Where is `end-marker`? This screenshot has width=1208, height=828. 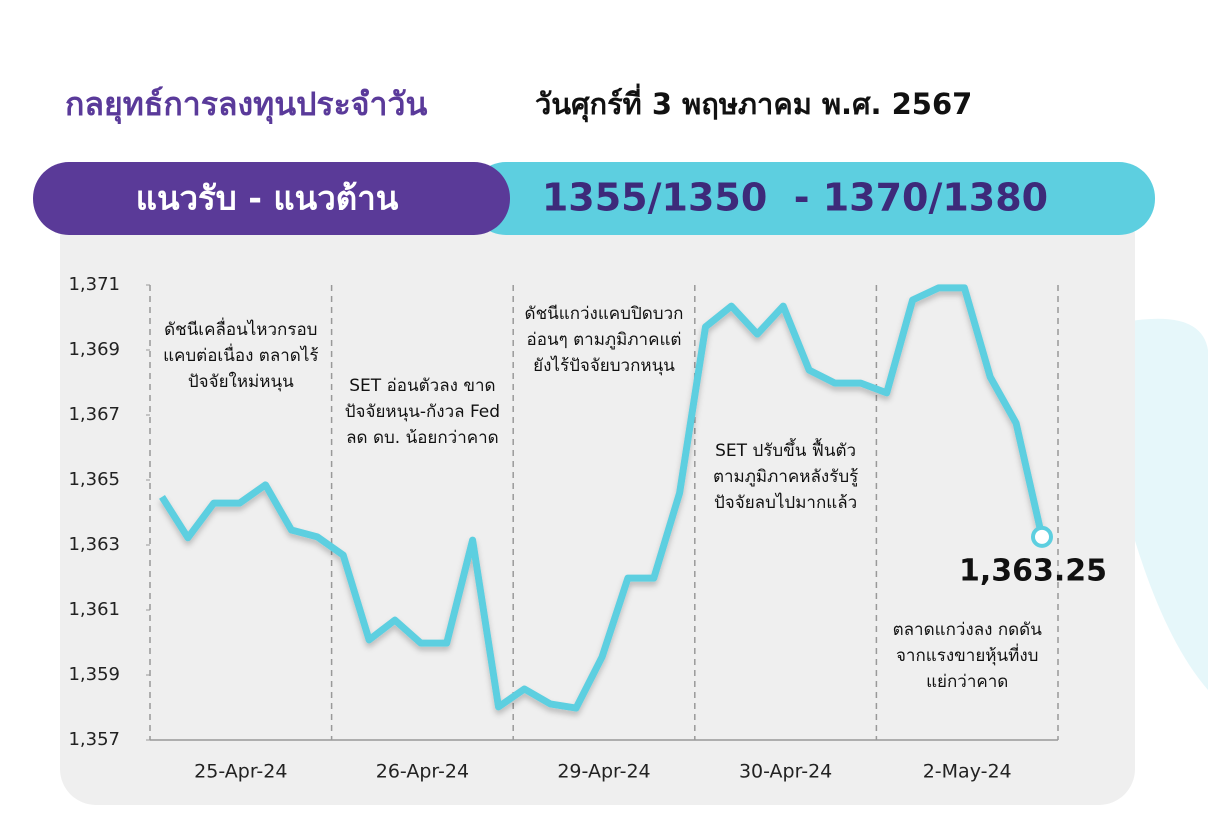
end-marker is located at coordinates (1042, 536).